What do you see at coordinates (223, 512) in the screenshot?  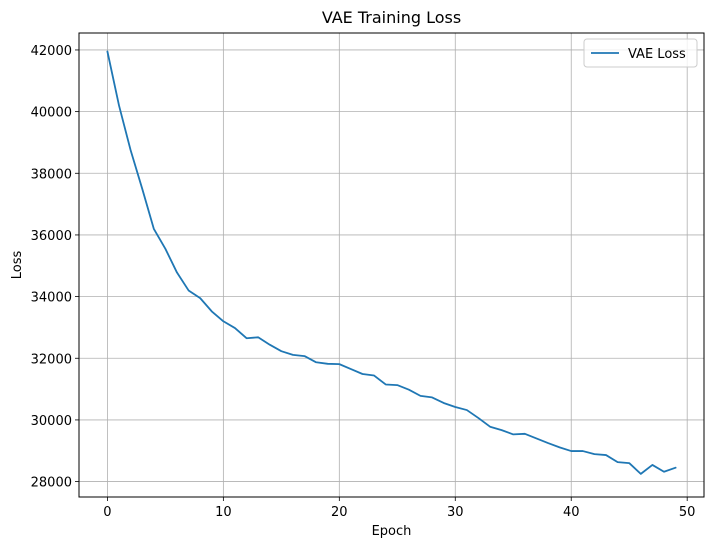 I see `x-tick-label: 10` at bounding box center [223, 512].